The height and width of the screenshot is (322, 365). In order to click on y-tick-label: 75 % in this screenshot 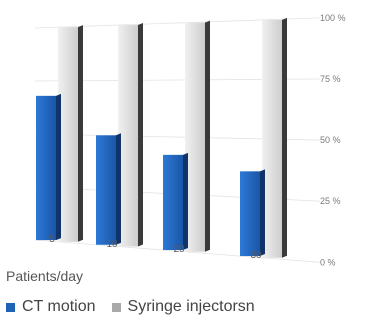, I will do `click(330, 79)`.